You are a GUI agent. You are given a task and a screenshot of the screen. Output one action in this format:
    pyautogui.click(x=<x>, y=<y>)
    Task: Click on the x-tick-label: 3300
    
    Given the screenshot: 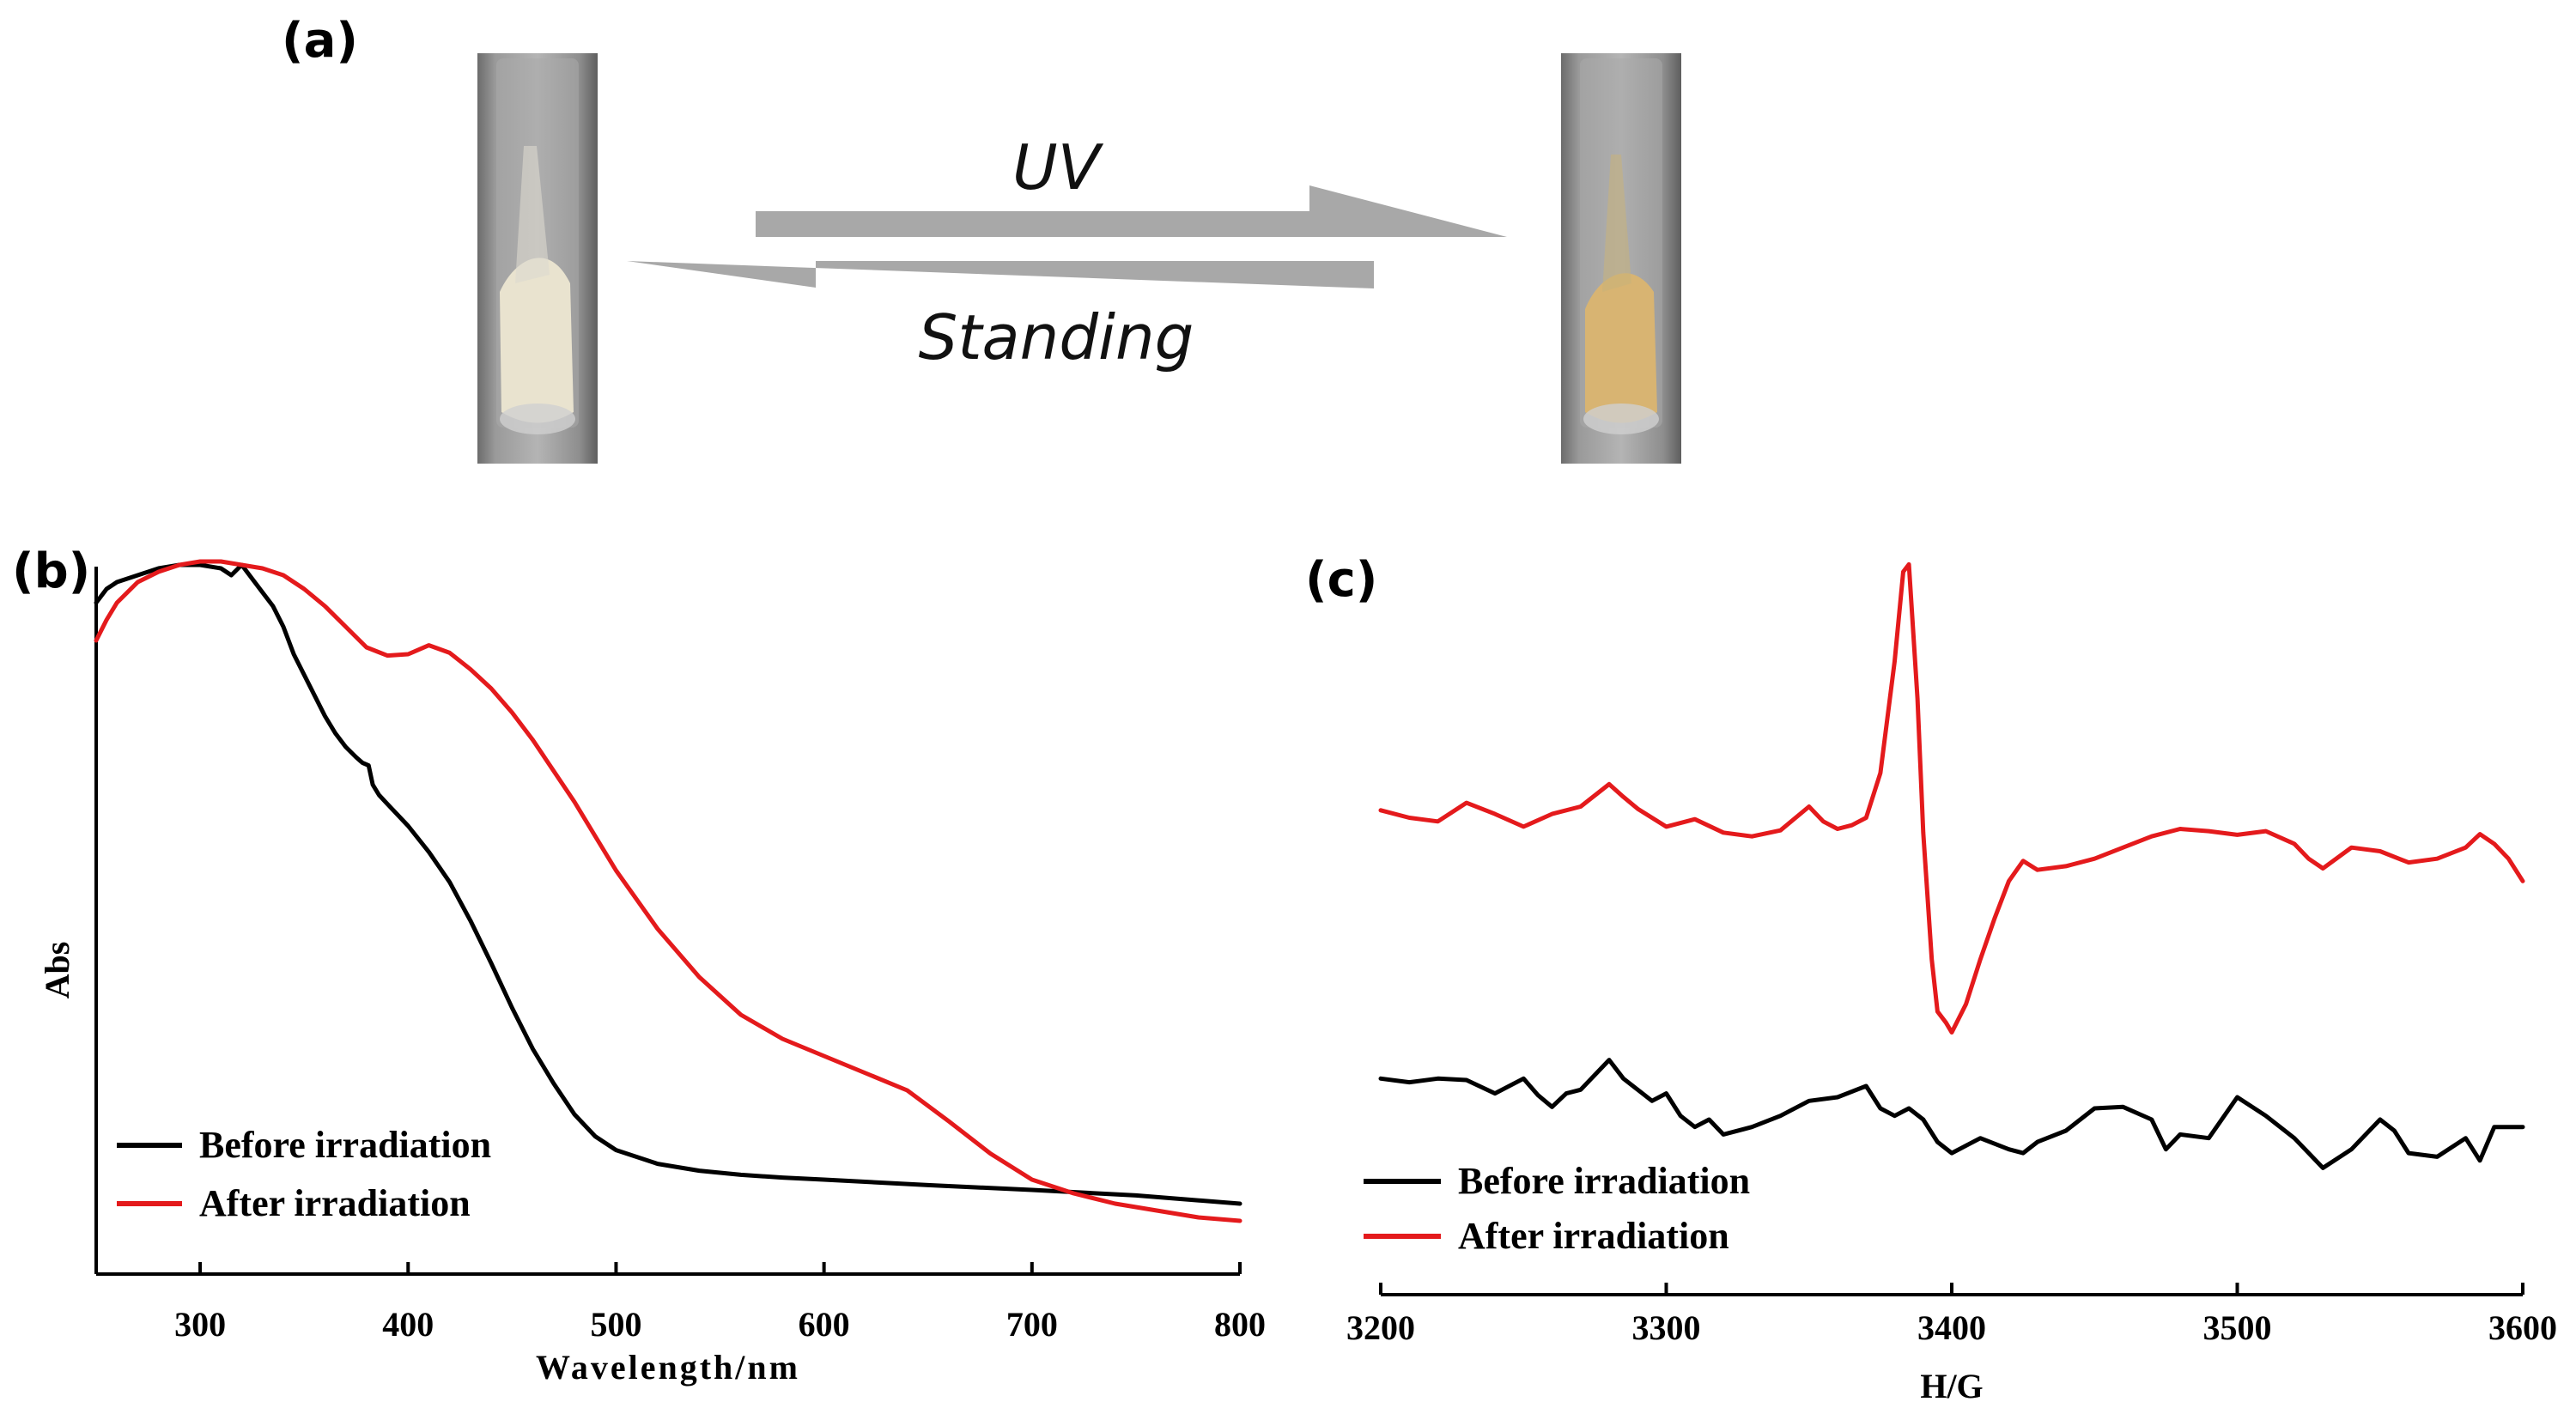 What is the action you would take?
    pyautogui.click(x=1667, y=1328)
    